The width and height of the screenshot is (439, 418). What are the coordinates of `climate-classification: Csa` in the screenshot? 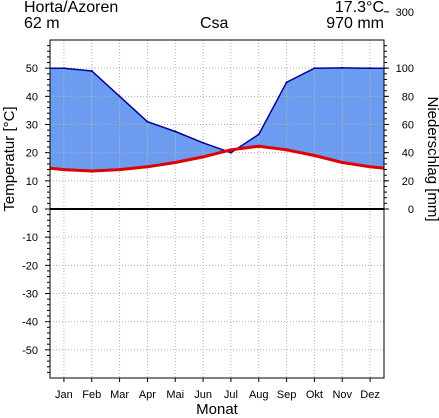 It's located at (214, 23).